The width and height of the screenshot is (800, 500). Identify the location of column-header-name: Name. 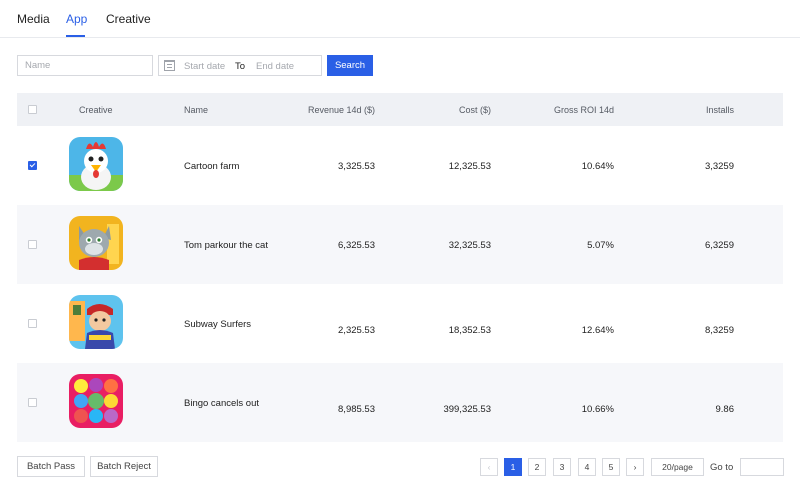
(196, 110).